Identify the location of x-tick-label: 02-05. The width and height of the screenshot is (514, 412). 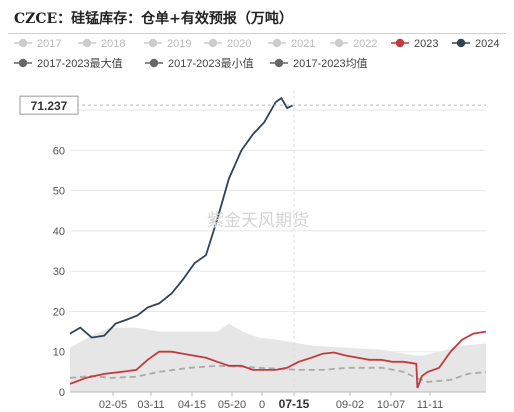
(113, 405).